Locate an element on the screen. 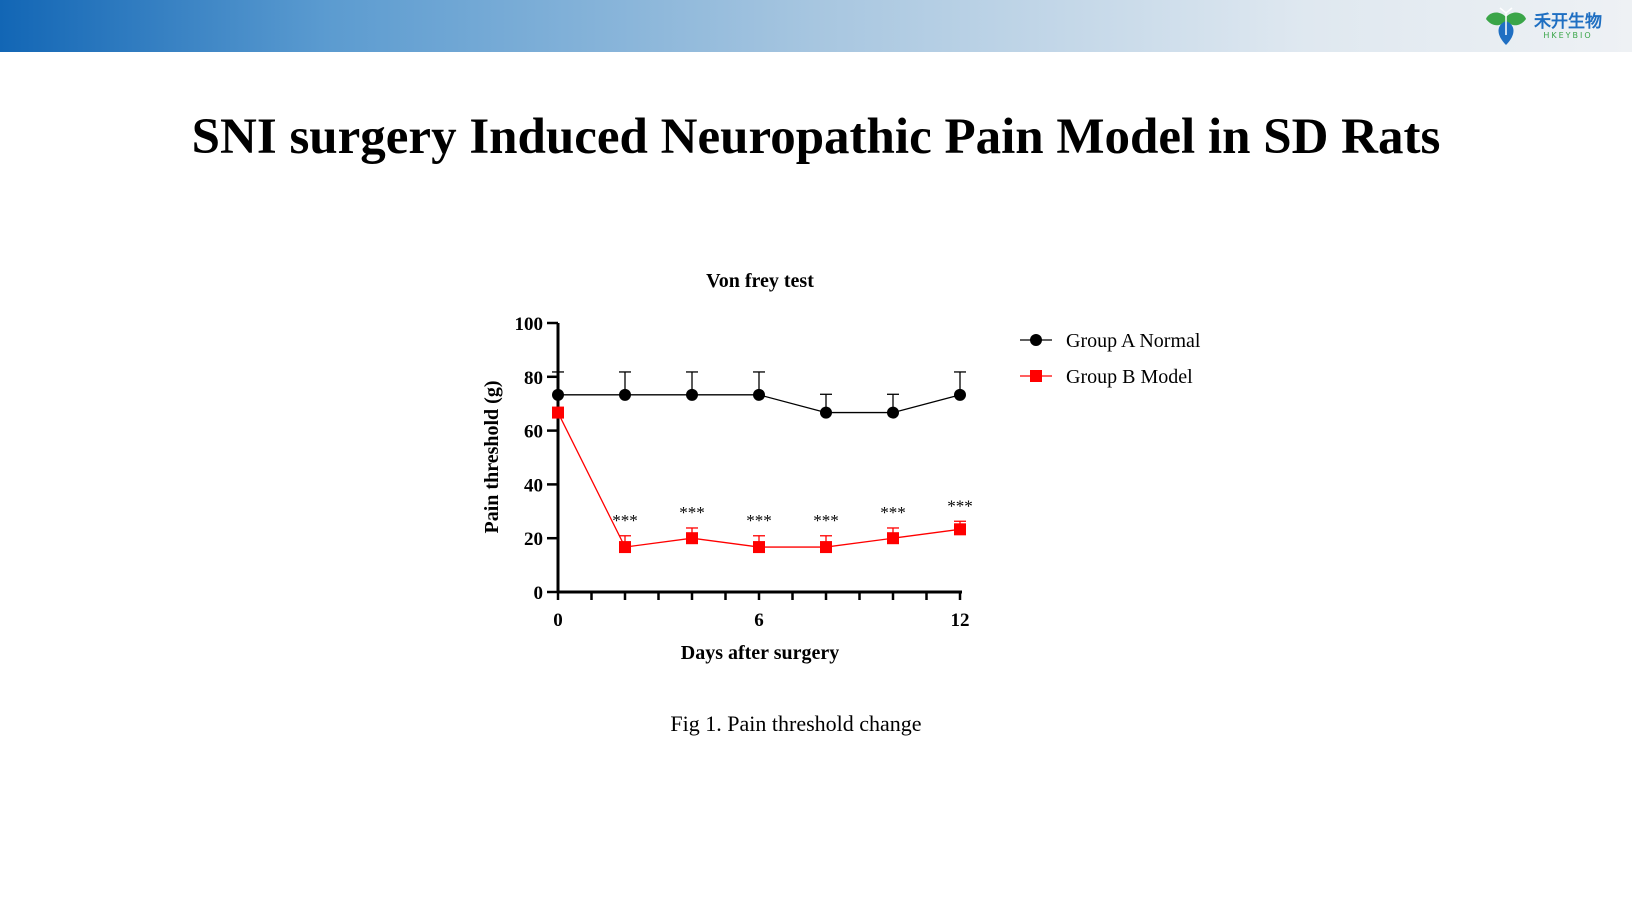 Image resolution: width=1632 pixels, height=909 pixels. legend-marker-circle is located at coordinates (1036, 340).